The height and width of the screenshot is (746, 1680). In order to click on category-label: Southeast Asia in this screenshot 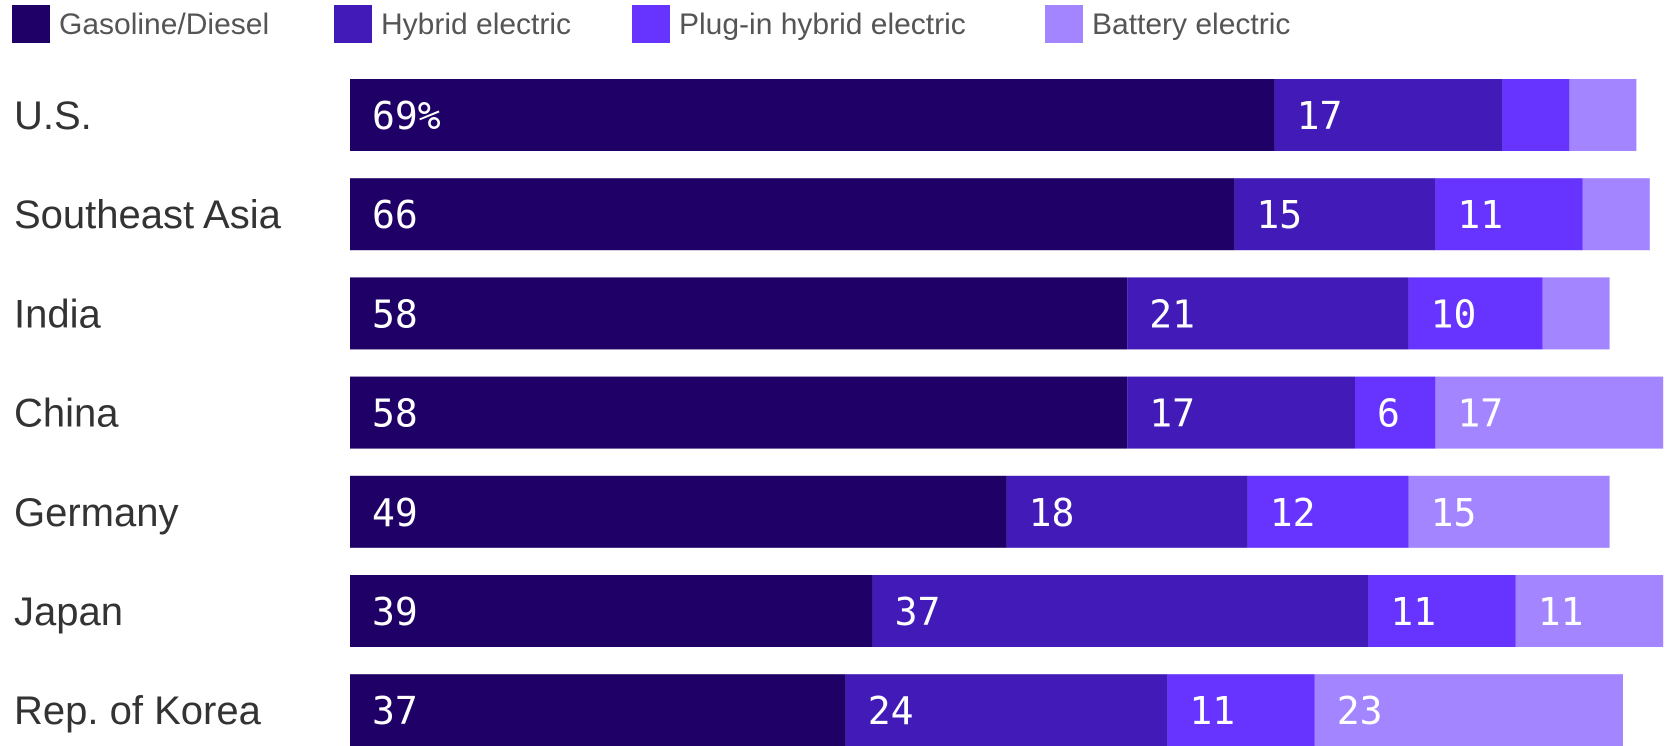, I will do `click(148, 215)`.